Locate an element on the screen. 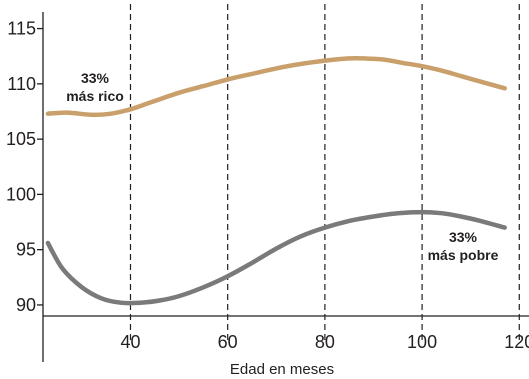 Image resolution: width=529 pixels, height=379 pixels. x-tick-label-40: 40 is located at coordinates (130, 342).